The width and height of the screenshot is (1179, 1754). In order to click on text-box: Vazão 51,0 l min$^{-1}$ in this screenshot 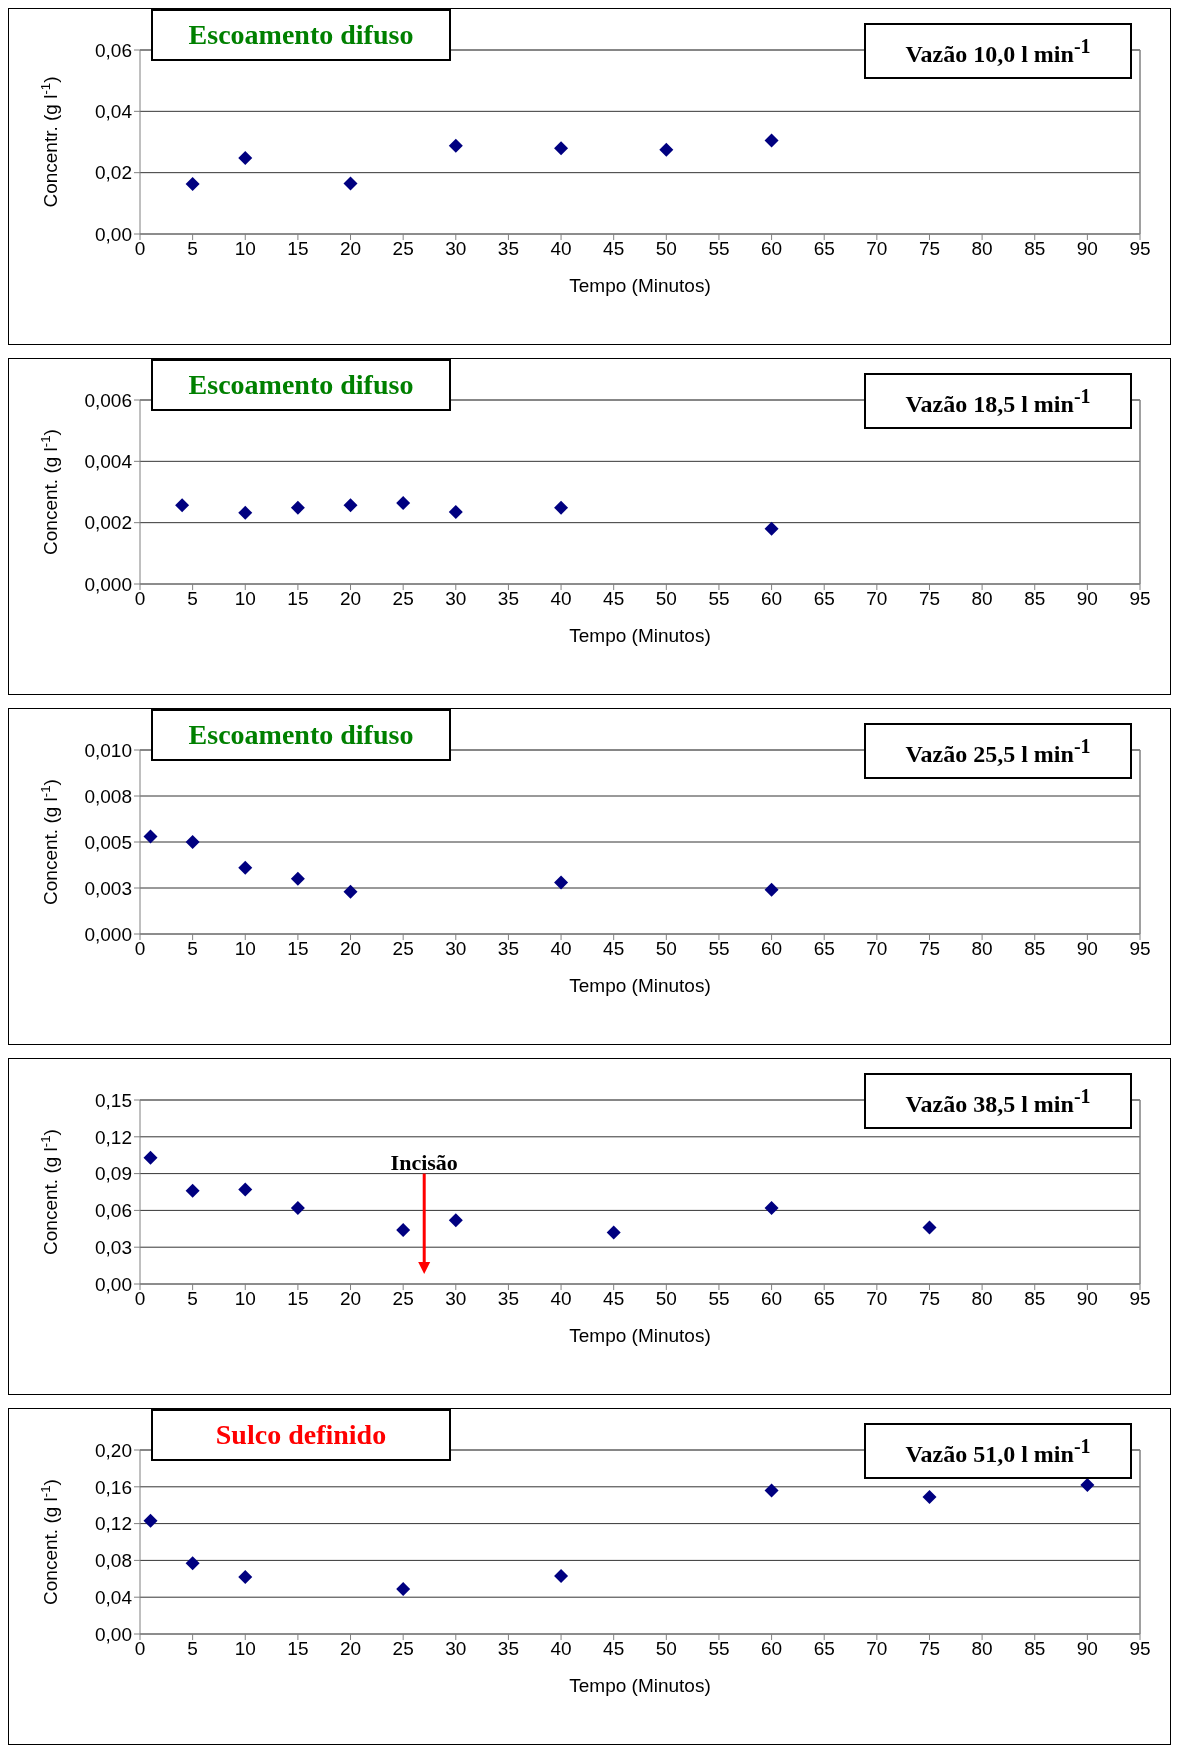, I will do `click(998, 1451)`.